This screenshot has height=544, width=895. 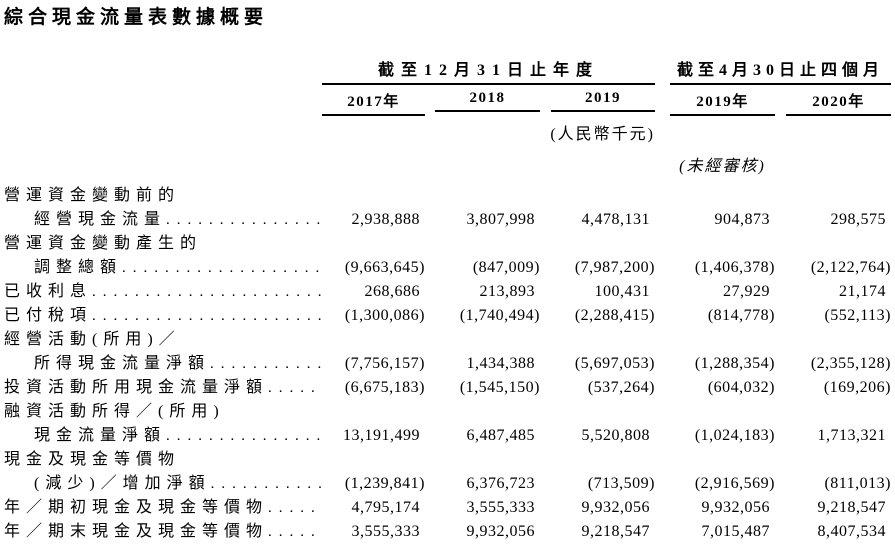 I want to click on row-label: 投資活動所用現金流量淨額, so click(x=136, y=387).